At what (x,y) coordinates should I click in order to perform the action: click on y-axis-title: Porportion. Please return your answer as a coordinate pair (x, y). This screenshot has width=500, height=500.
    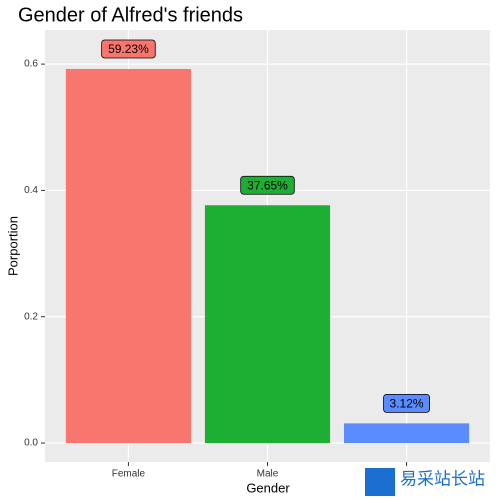
    Looking at the image, I should click on (12, 246).